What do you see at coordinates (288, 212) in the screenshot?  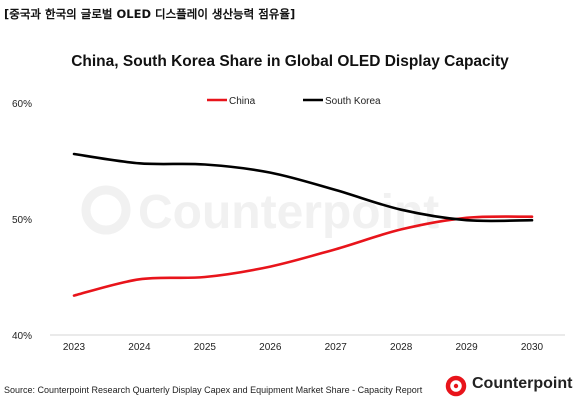 I see `watermark-text: Counterpoint` at bounding box center [288, 212].